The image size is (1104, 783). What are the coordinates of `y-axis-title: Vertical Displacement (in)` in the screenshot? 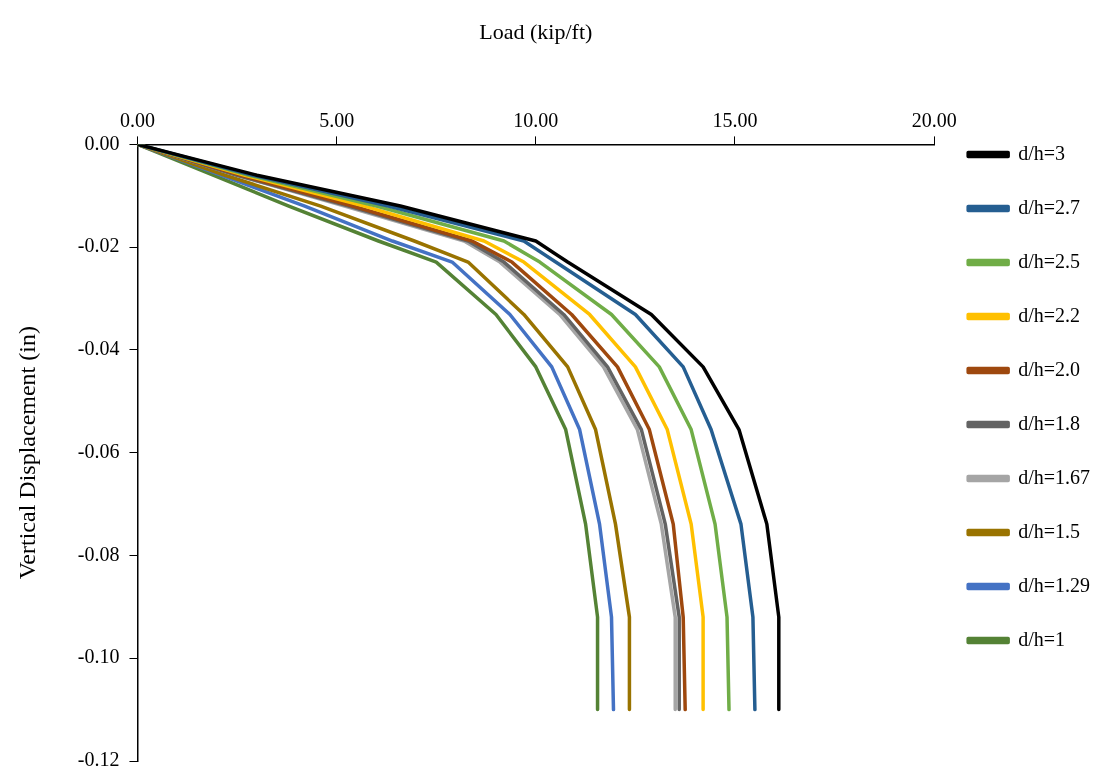 It's located at (26, 453).